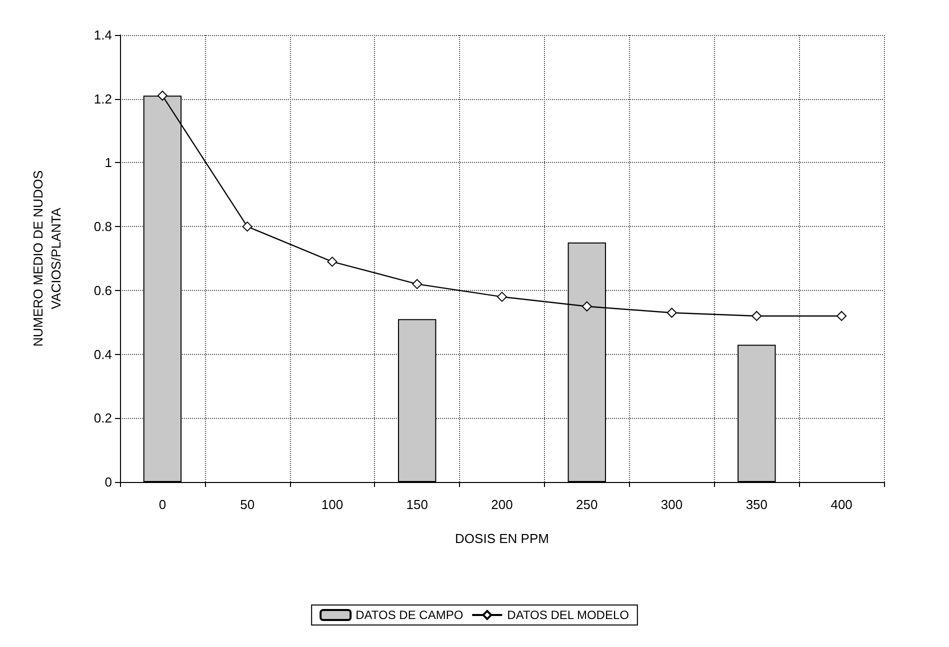 The height and width of the screenshot is (647, 949). I want to click on x-axis-title: DOSIS EN PPM, so click(502, 538).